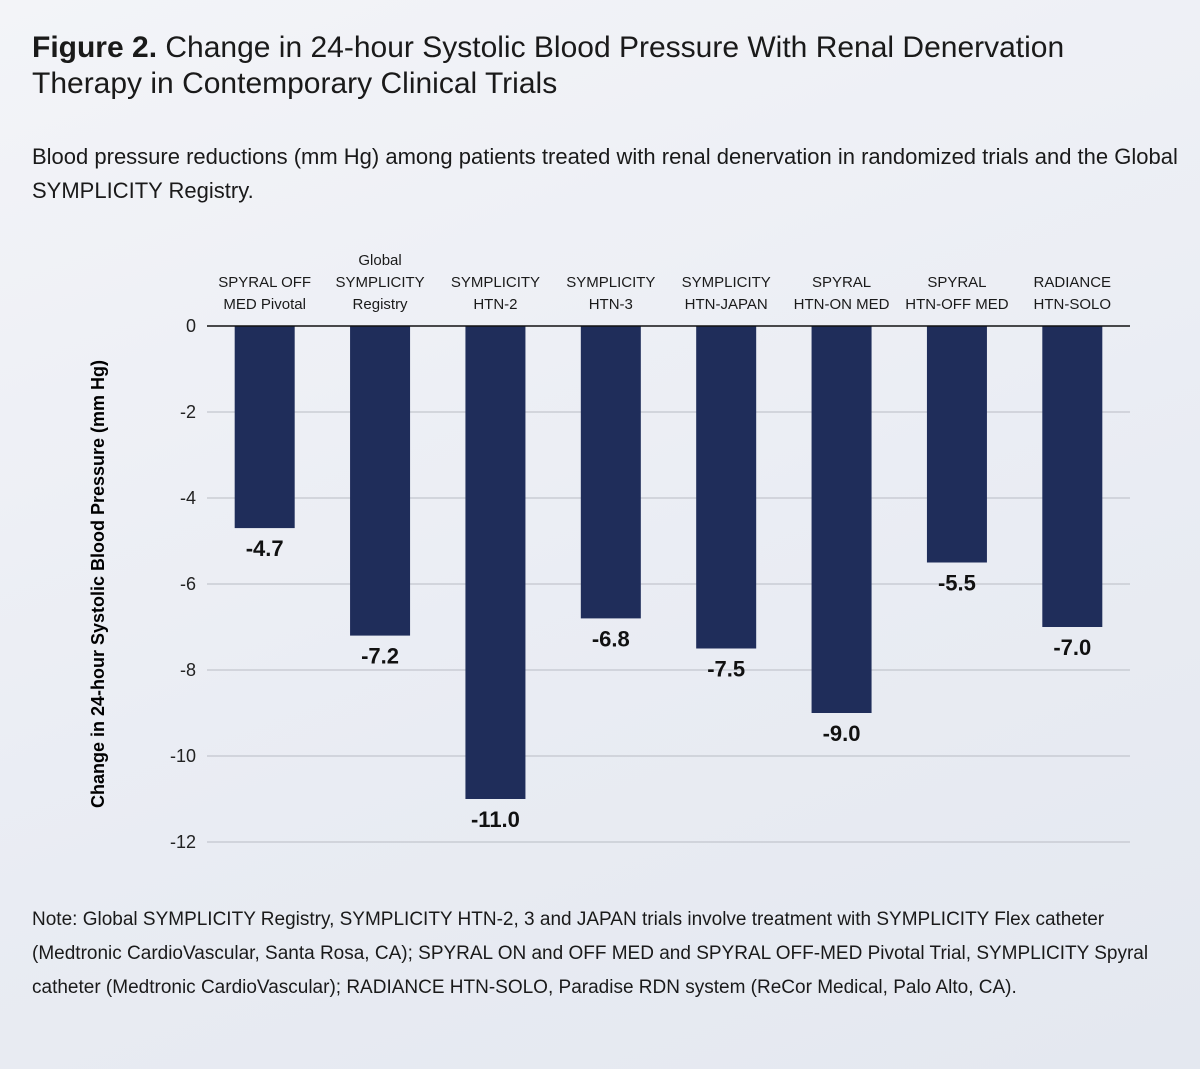 The height and width of the screenshot is (1069, 1200). Describe the element at coordinates (1072, 647) in the screenshot. I see `value-label: -7.0` at that location.